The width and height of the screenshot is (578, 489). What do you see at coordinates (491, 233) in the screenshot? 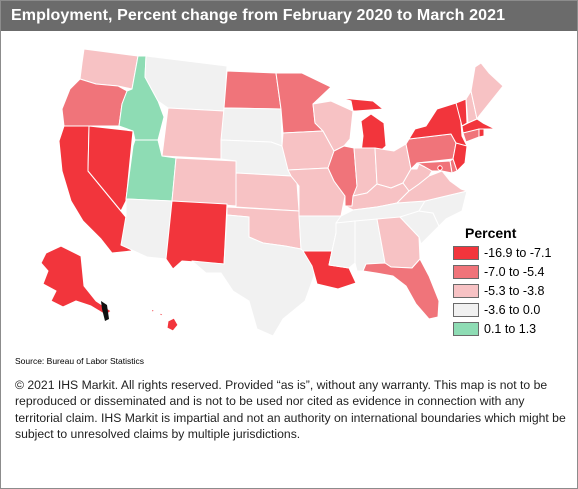
I see `legend-title: Percent` at bounding box center [491, 233].